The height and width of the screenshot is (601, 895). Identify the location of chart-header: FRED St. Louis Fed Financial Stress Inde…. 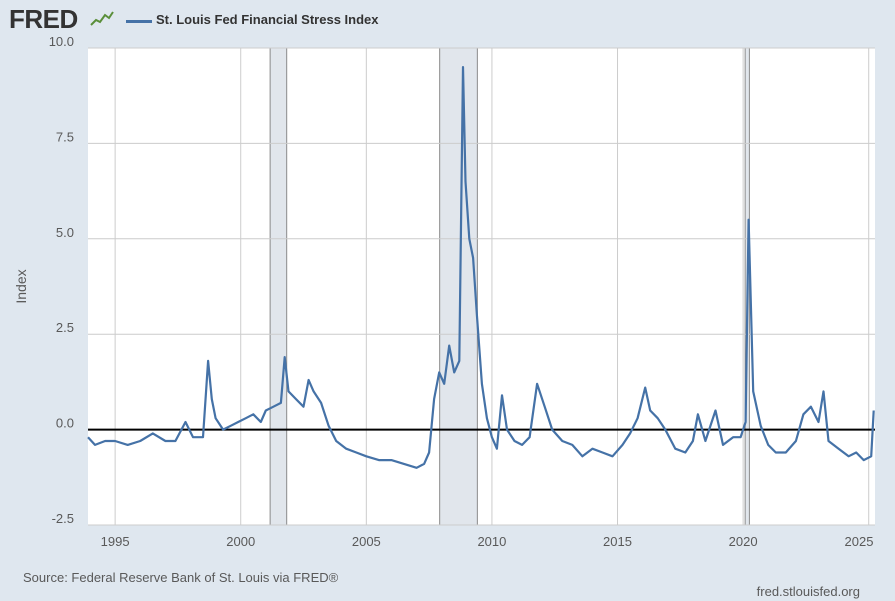
(447, 20).